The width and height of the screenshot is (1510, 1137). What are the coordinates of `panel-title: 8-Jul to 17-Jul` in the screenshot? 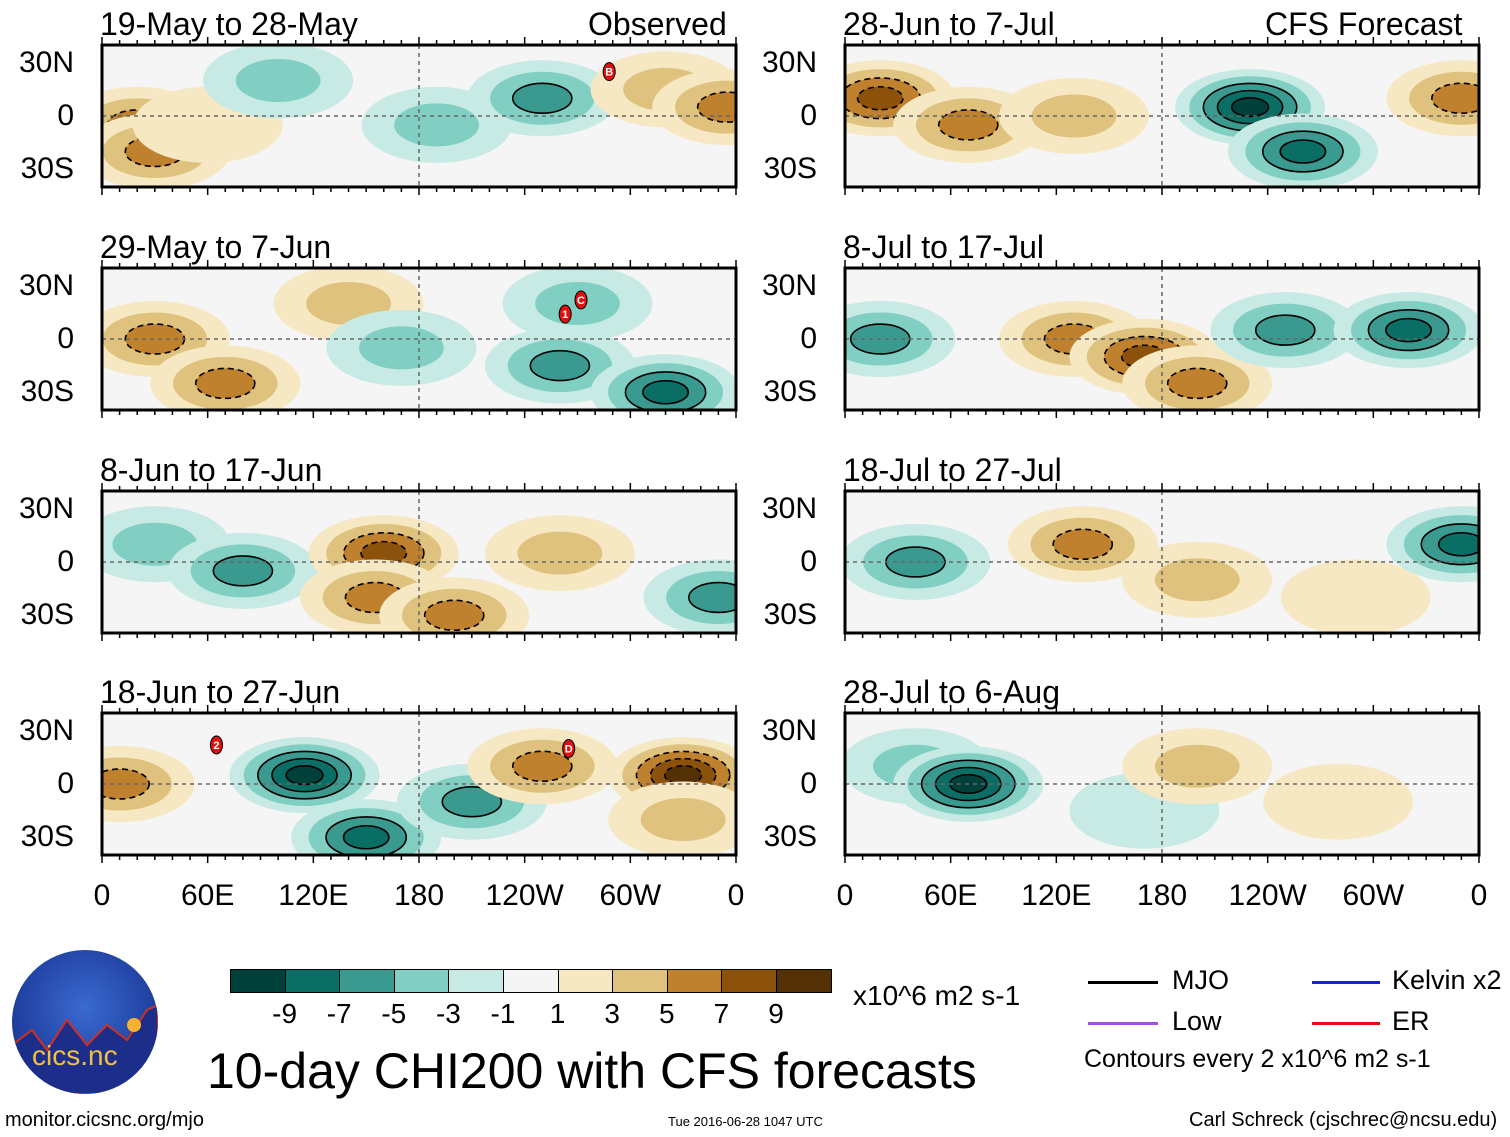 It's located at (943, 247).